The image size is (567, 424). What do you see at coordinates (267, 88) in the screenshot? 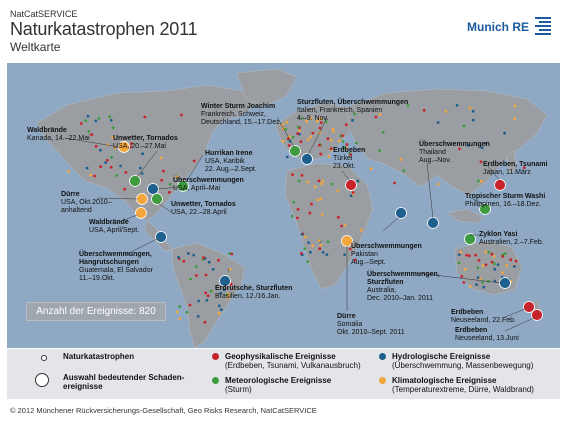
I see `greenland-land` at bounding box center [267, 88].